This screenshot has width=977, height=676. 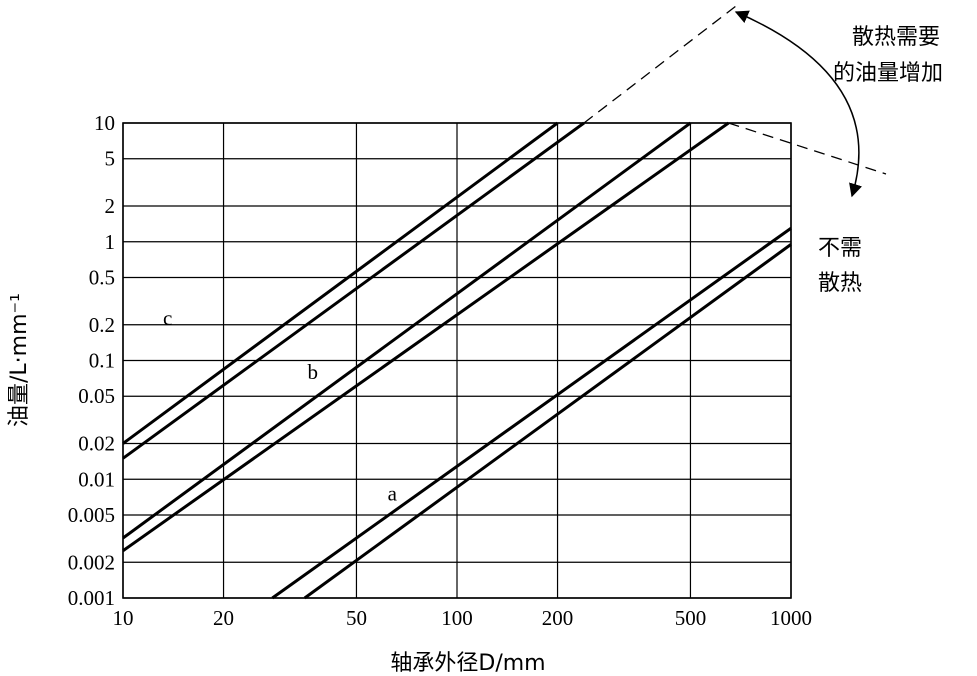 I want to click on x-tick-label: 200, so click(x=558, y=618).